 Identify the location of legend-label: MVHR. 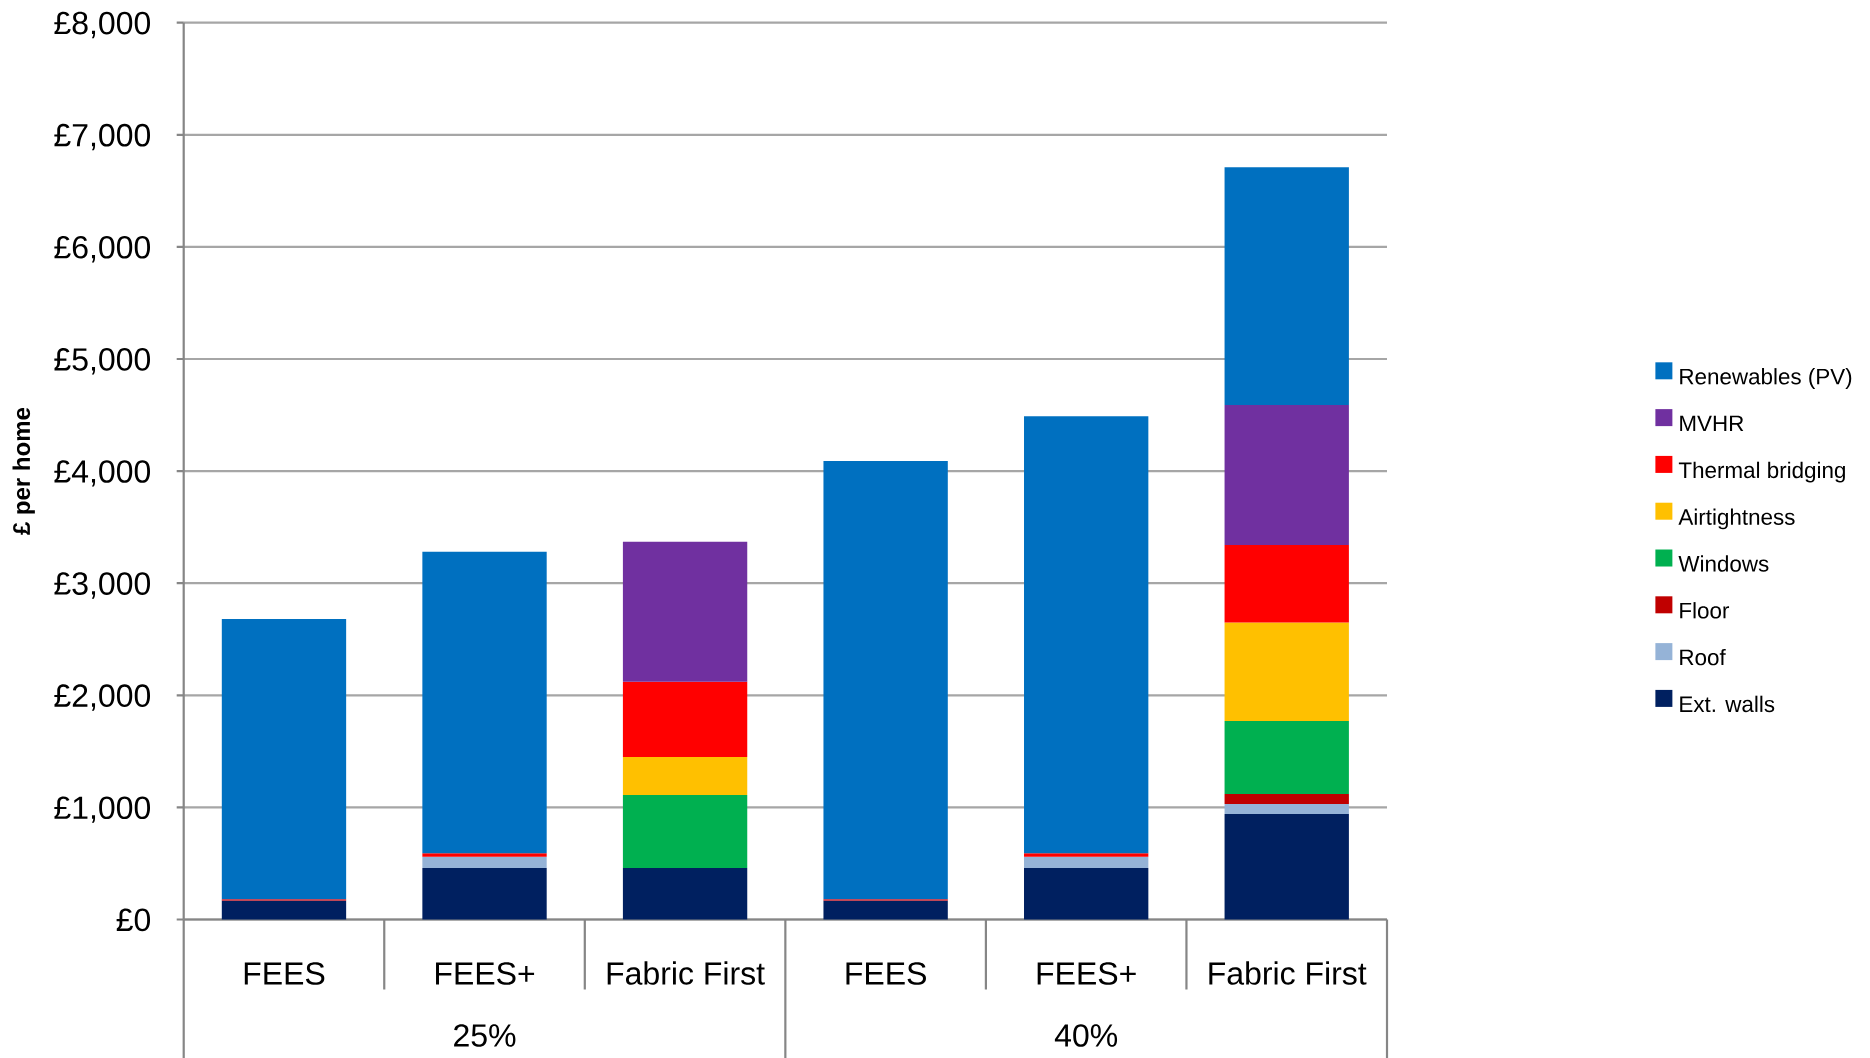
(1712, 423).